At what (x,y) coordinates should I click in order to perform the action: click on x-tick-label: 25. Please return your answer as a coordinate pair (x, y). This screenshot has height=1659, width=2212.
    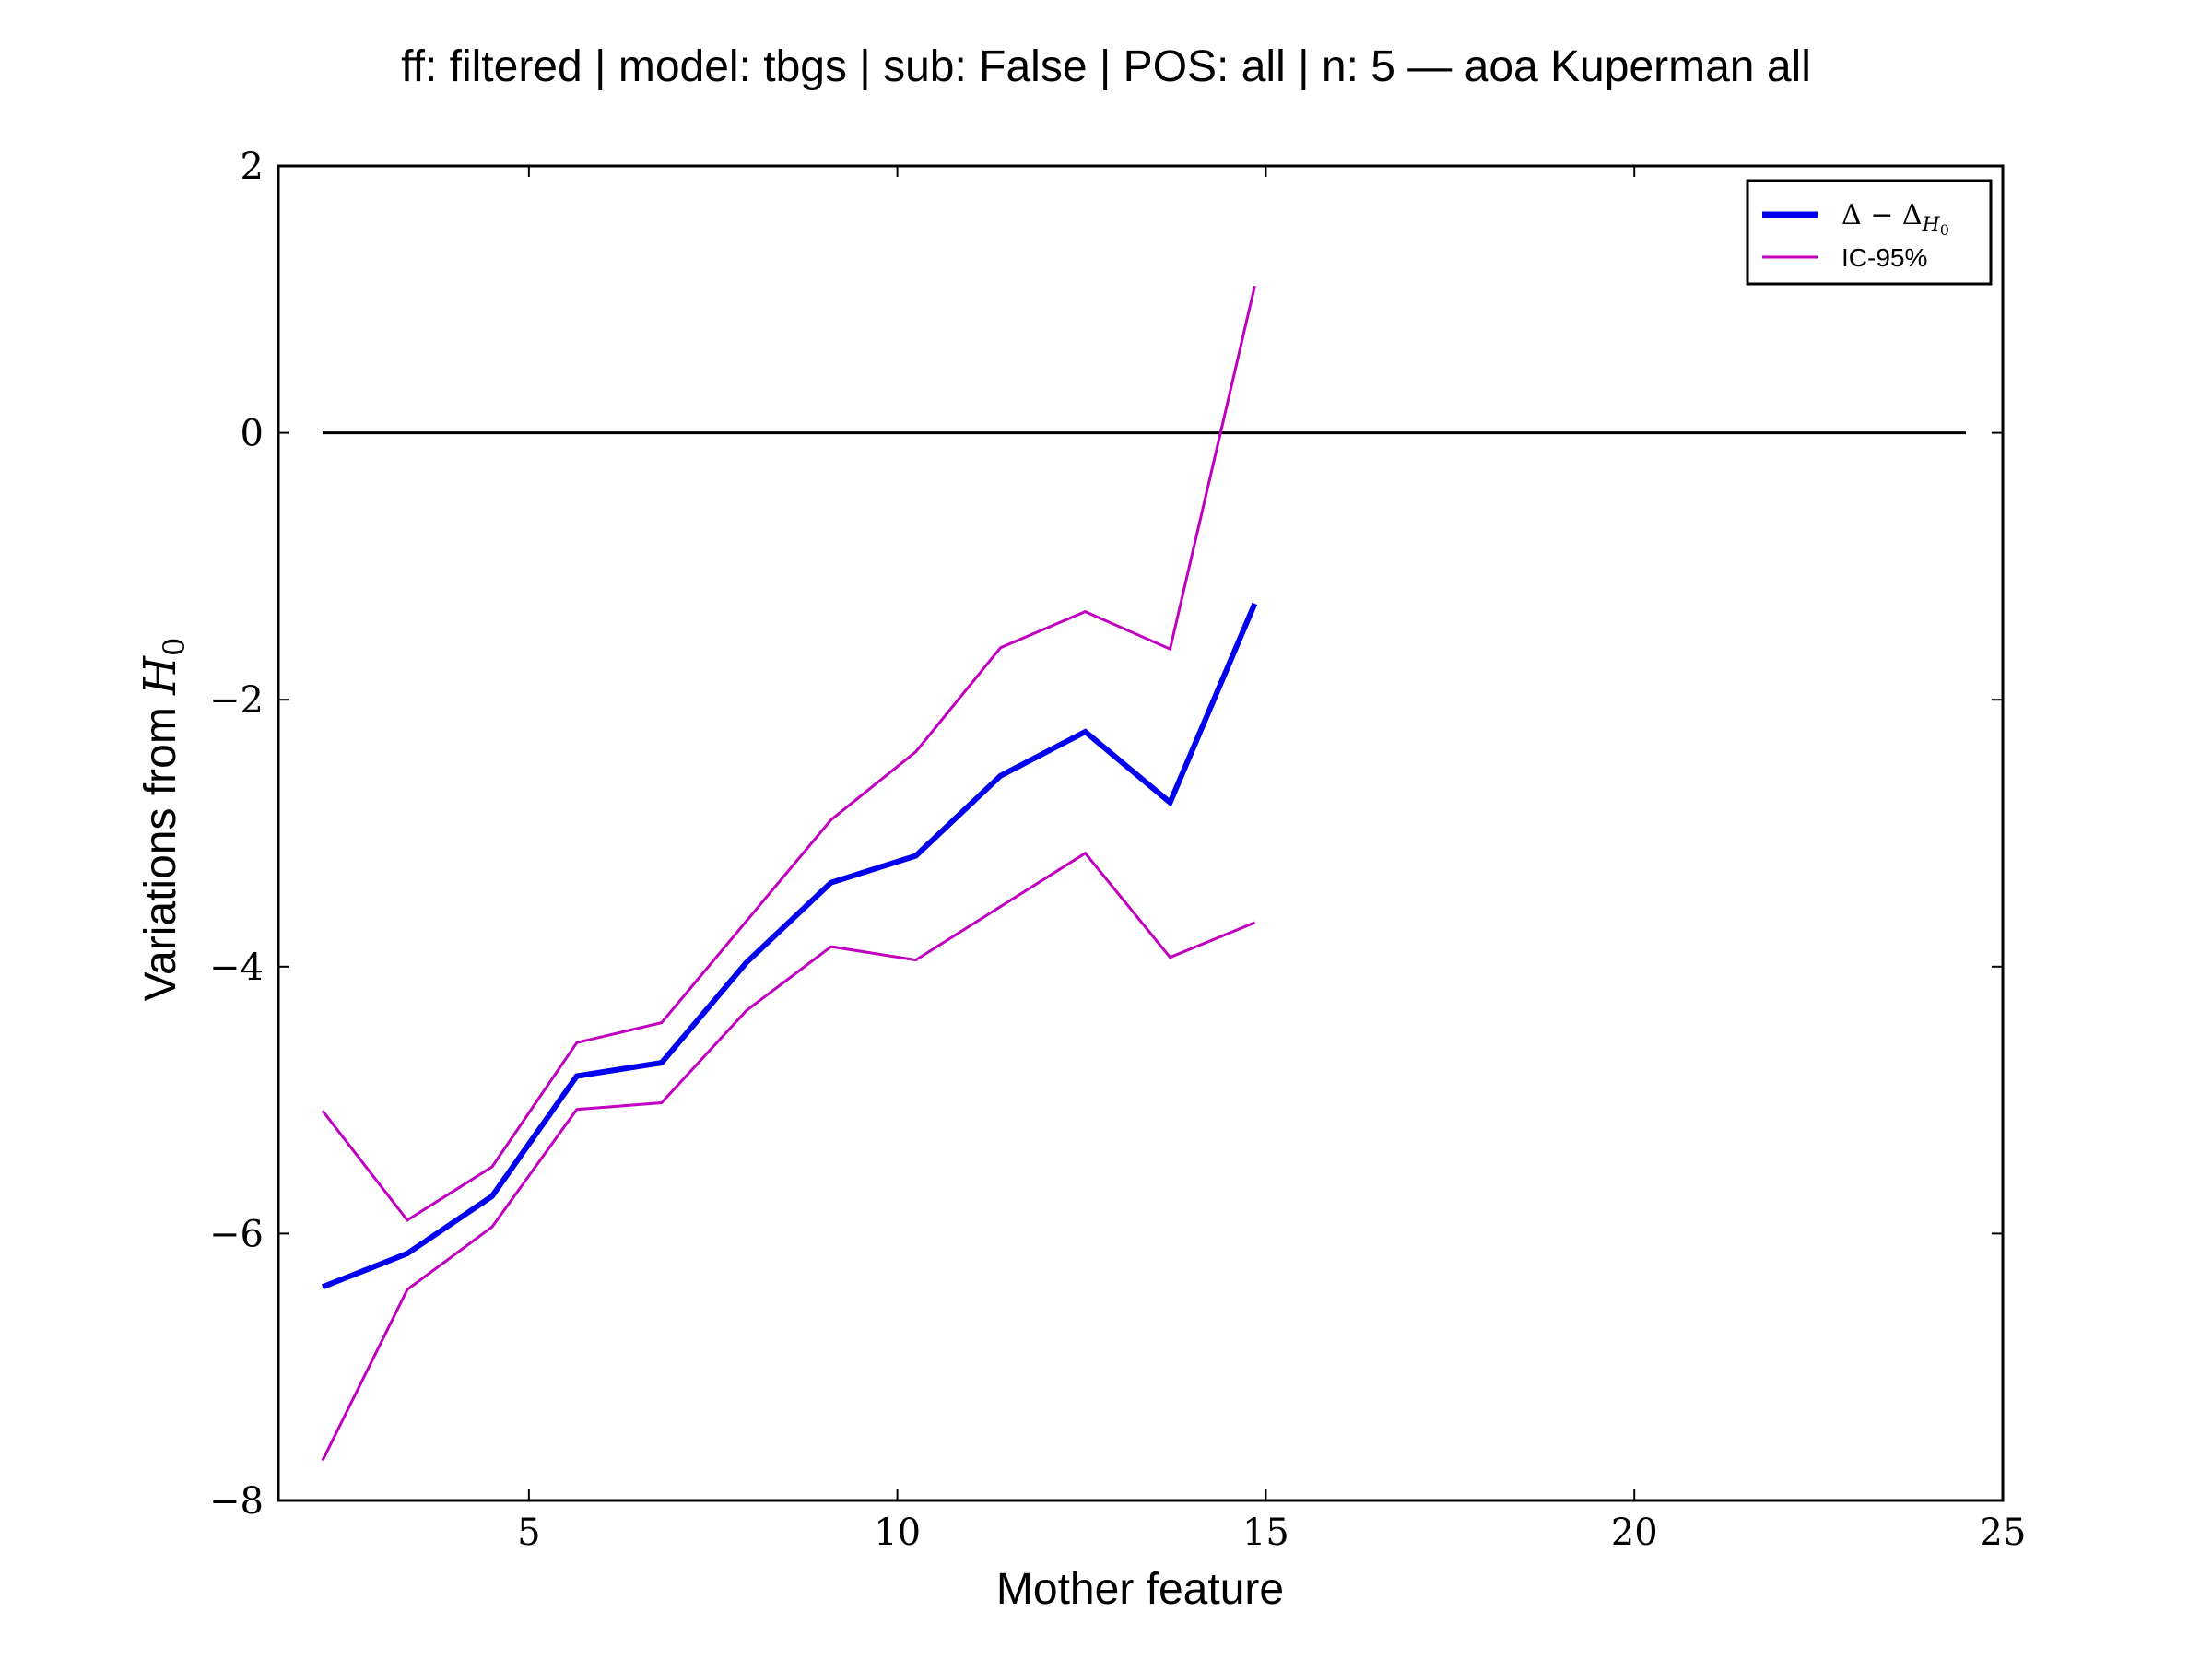
    Looking at the image, I should click on (2003, 1533).